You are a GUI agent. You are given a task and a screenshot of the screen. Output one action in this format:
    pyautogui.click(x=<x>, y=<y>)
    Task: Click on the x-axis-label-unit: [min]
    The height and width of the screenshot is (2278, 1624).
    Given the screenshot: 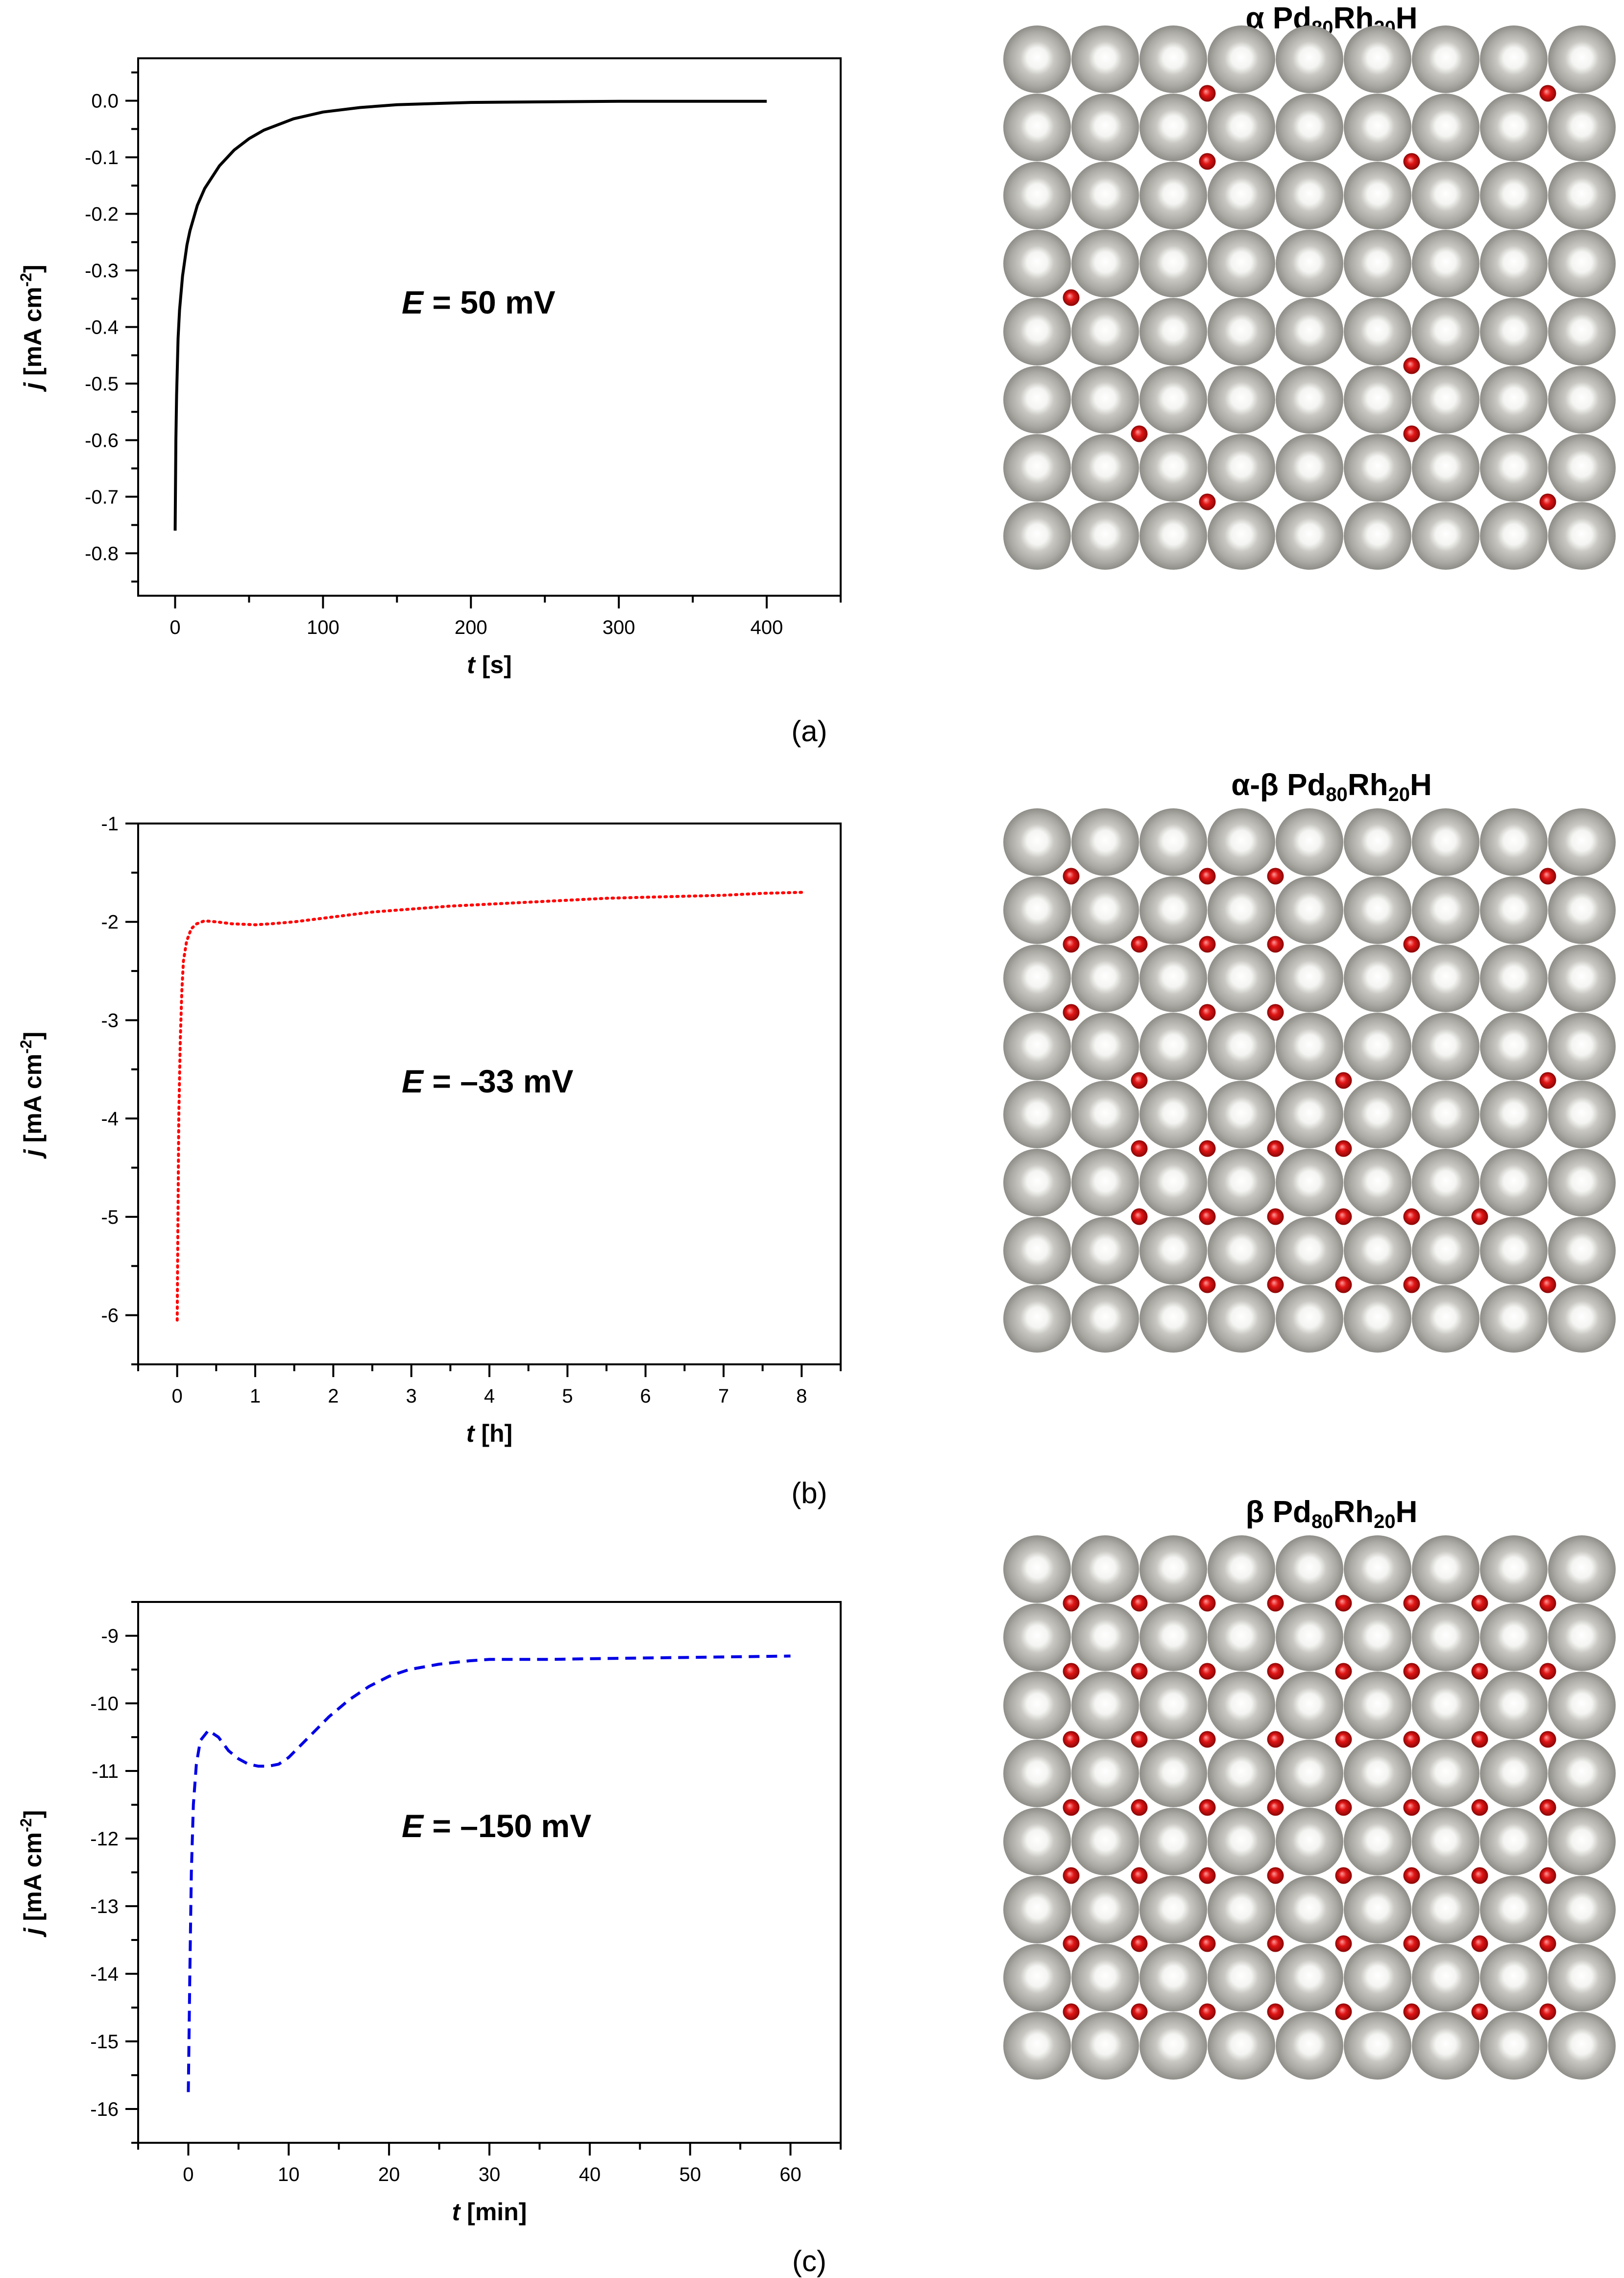 What is the action you would take?
    pyautogui.click(x=493, y=2212)
    